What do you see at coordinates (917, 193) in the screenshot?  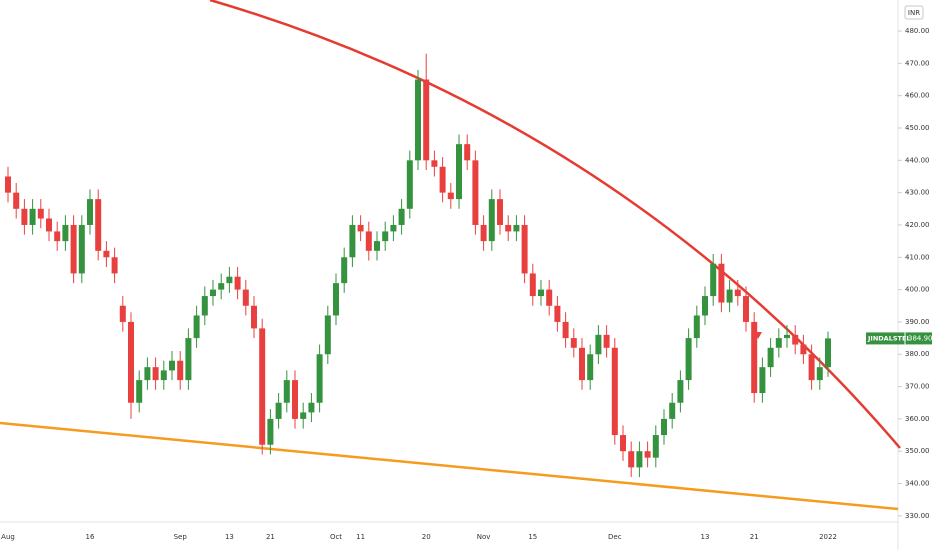 I see `y-tick-label: 430.00` at bounding box center [917, 193].